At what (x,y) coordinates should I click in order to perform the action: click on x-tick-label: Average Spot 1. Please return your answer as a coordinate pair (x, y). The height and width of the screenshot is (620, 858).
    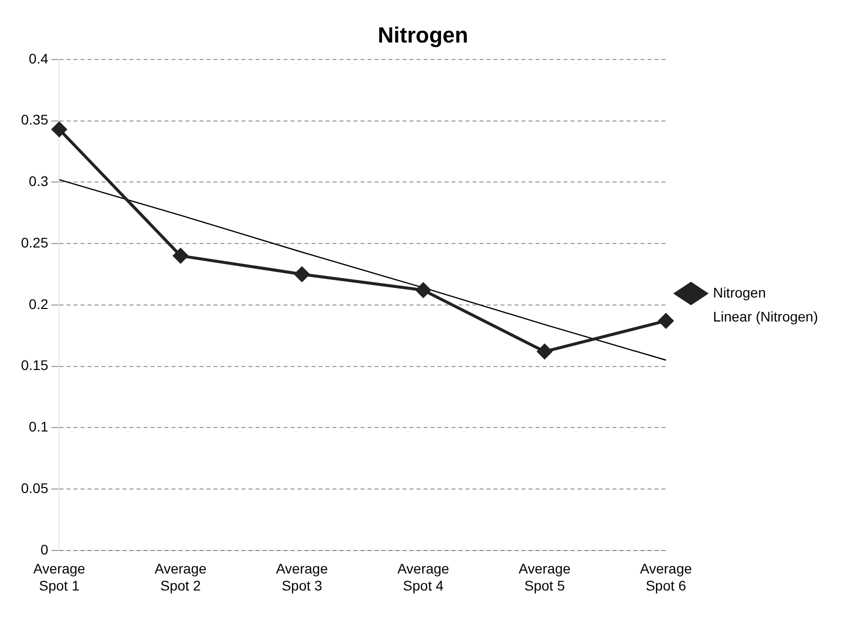
    Looking at the image, I should click on (59, 577).